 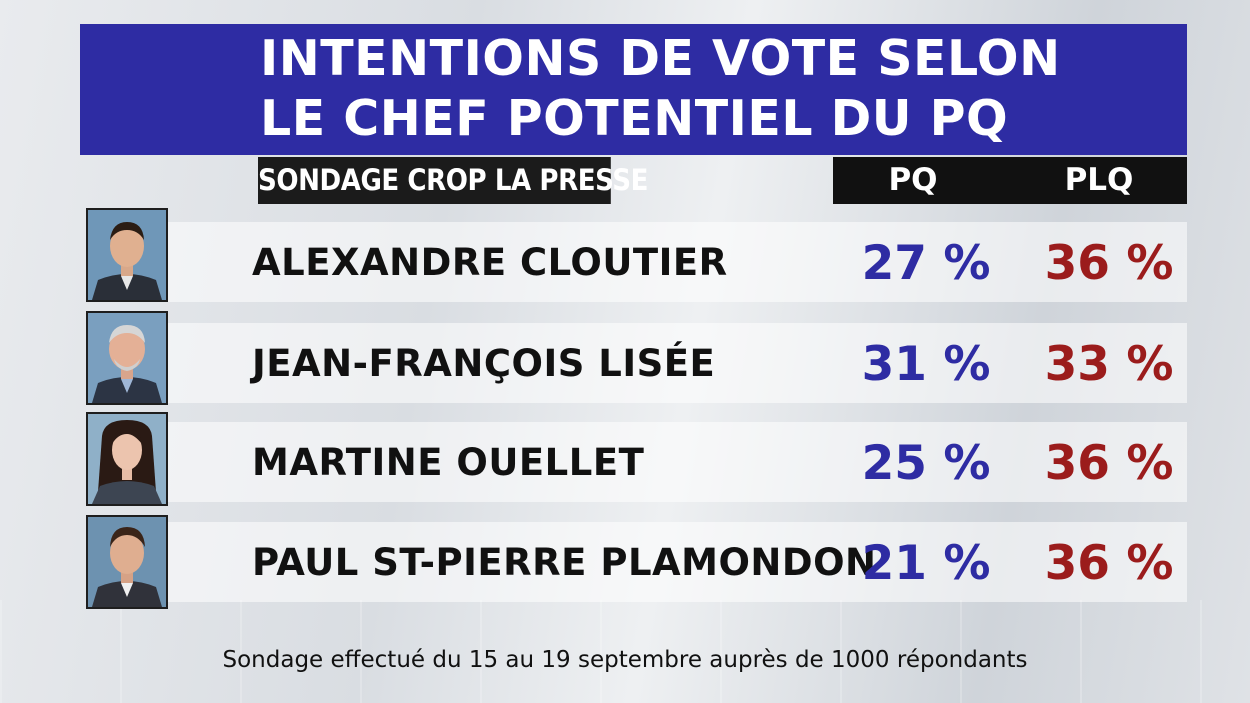 What do you see at coordinates (926, 364) in the screenshot?
I see `pq-value: 31 %` at bounding box center [926, 364].